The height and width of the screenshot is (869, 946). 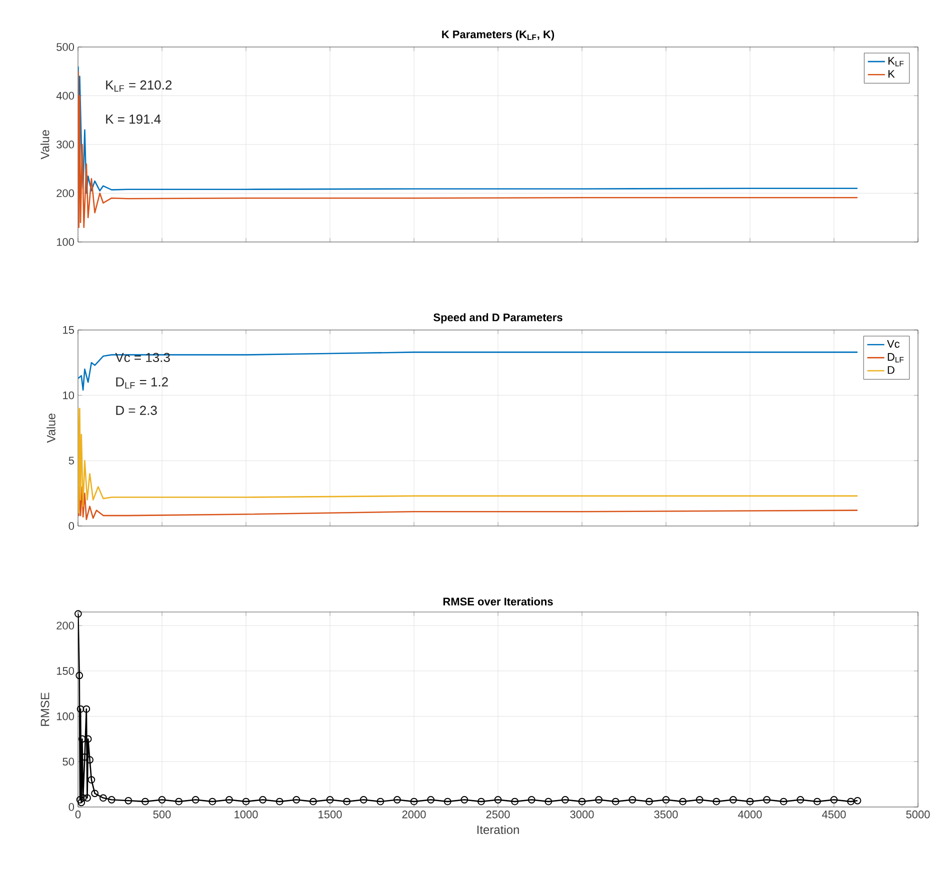 What do you see at coordinates (918, 814) in the screenshot?
I see `x-tick-label: 5000` at bounding box center [918, 814].